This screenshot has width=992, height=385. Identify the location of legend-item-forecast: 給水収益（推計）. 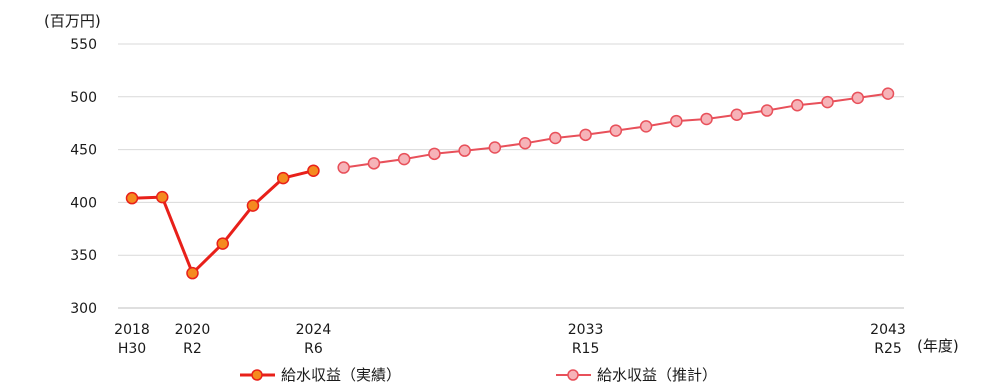
(636, 375).